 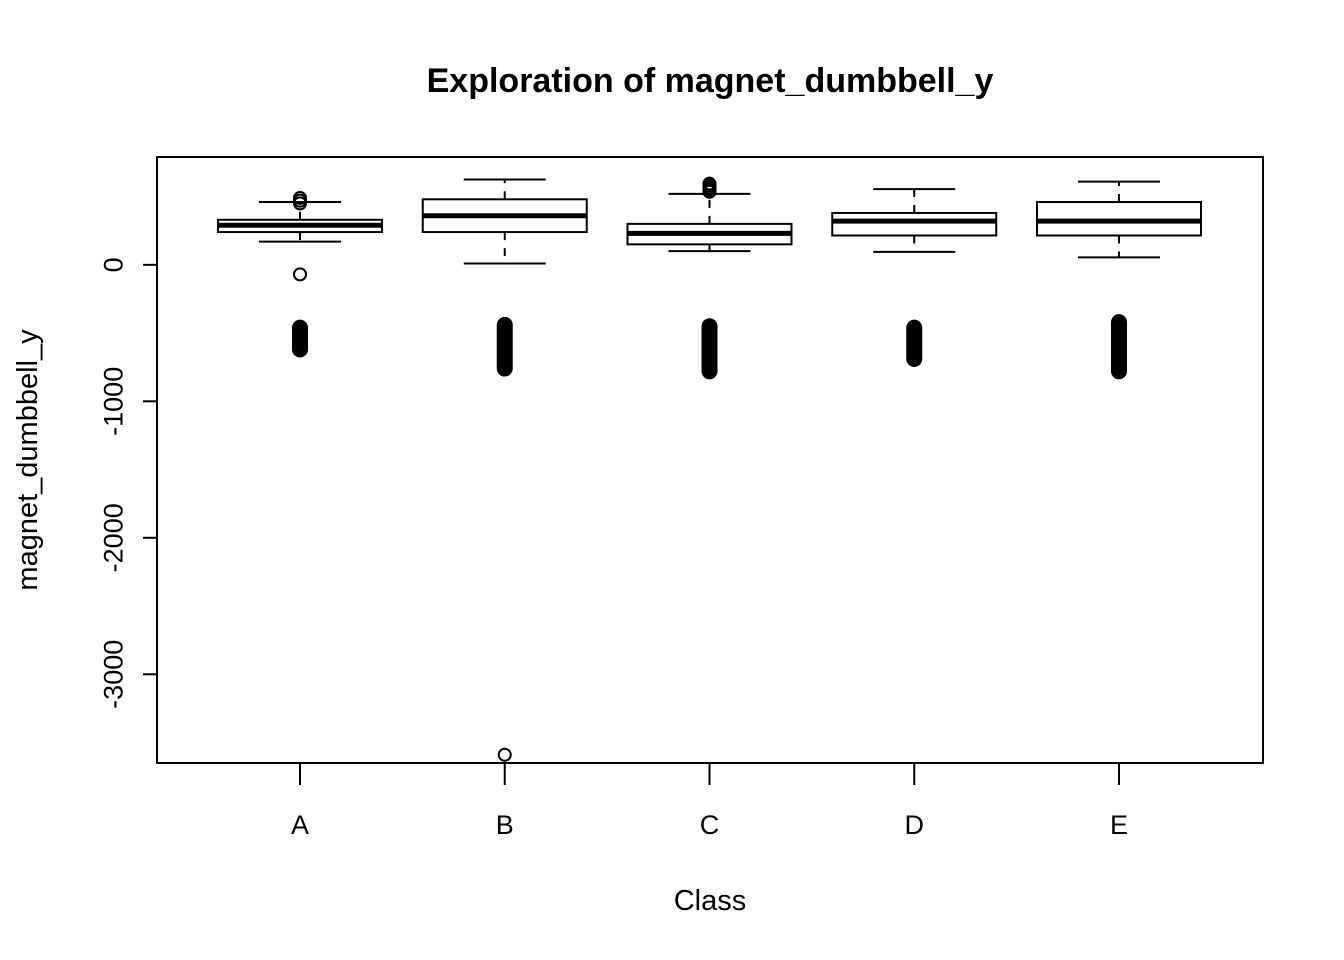 I want to click on x-tick-label: C, so click(x=710, y=825).